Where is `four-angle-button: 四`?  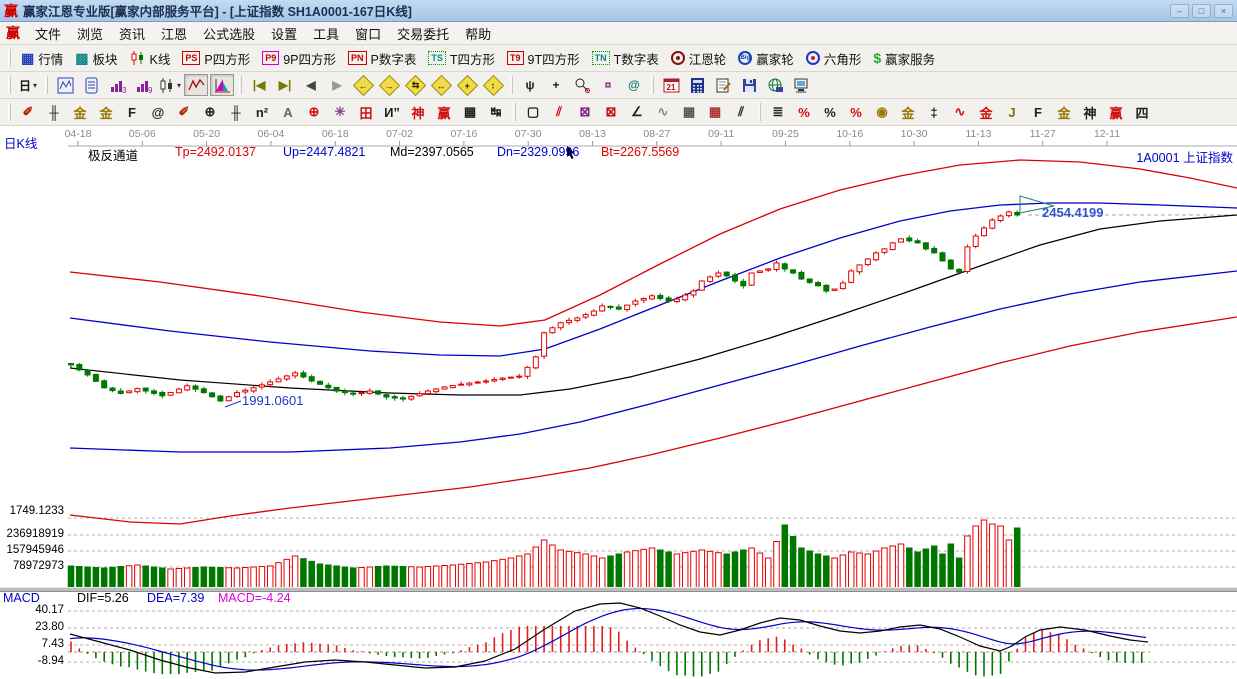
four-angle-button: 四 is located at coordinates (1142, 113).